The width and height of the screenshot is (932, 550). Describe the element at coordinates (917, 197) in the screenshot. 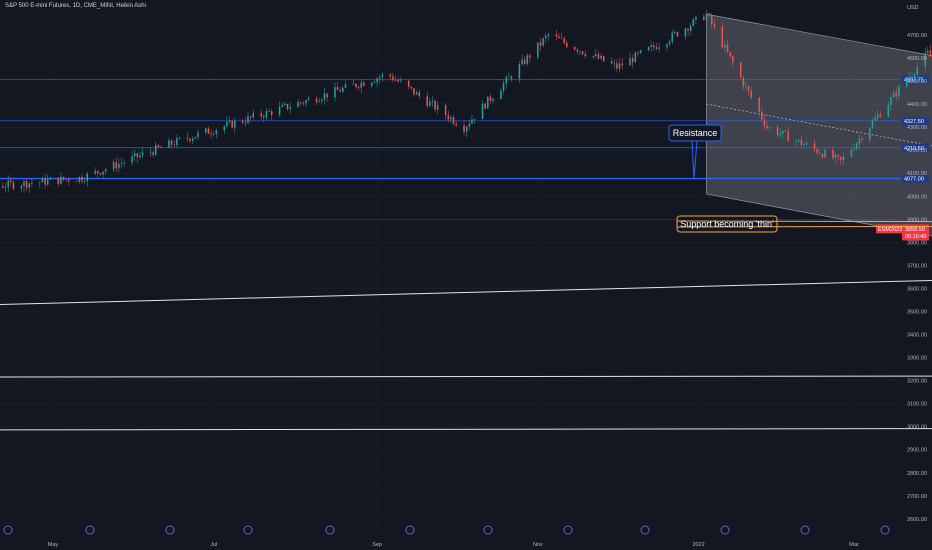

I see `y-tick-label: 4000.00` at that location.